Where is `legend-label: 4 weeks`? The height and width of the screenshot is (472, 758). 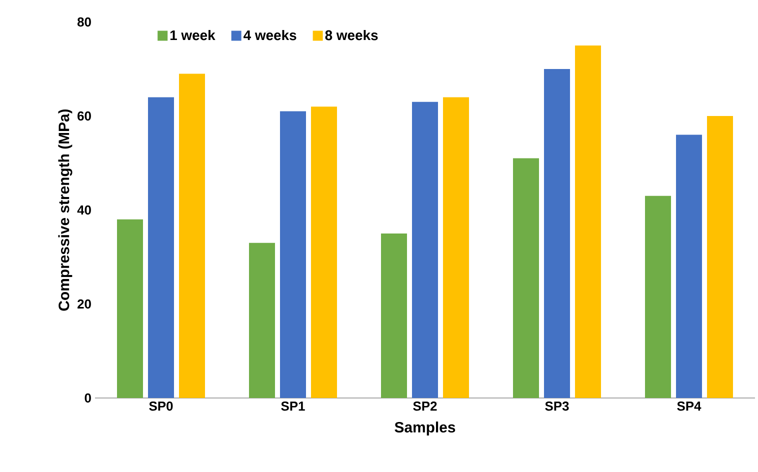
legend-label: 4 weeks is located at coordinates (270, 35).